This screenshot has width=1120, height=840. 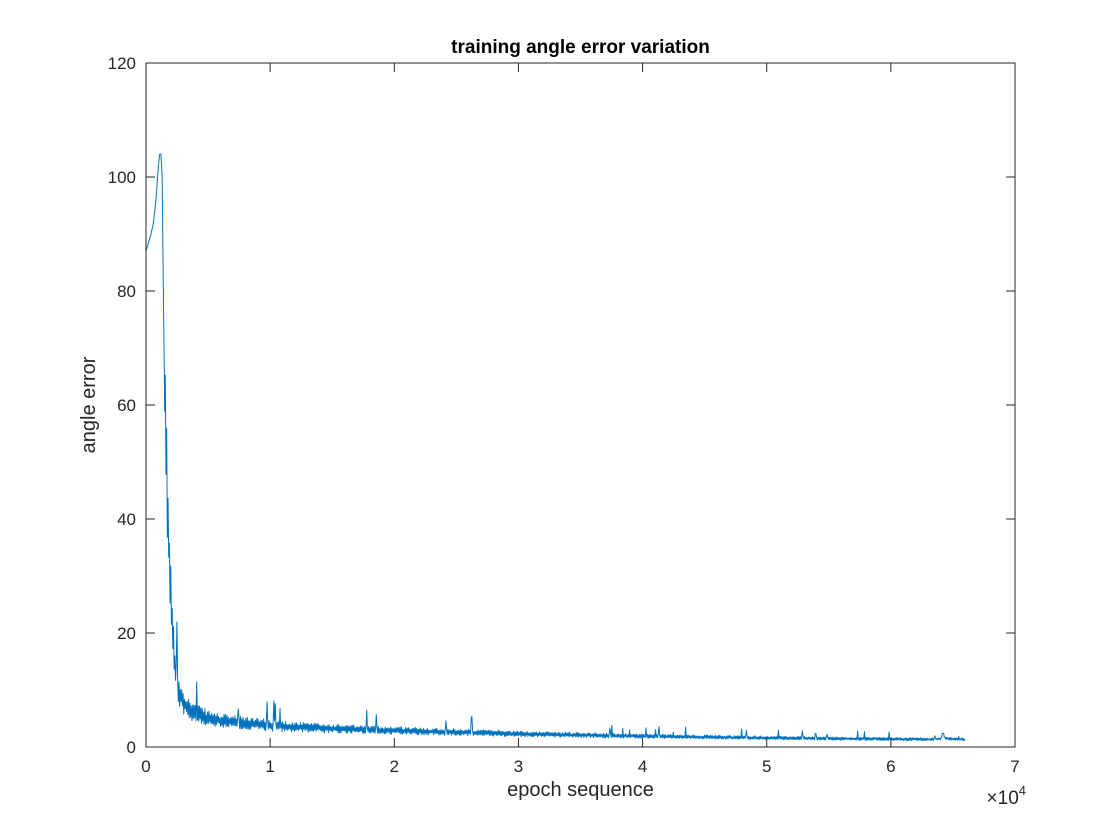 What do you see at coordinates (1014, 766) in the screenshot?
I see `x-tick-label: 7` at bounding box center [1014, 766].